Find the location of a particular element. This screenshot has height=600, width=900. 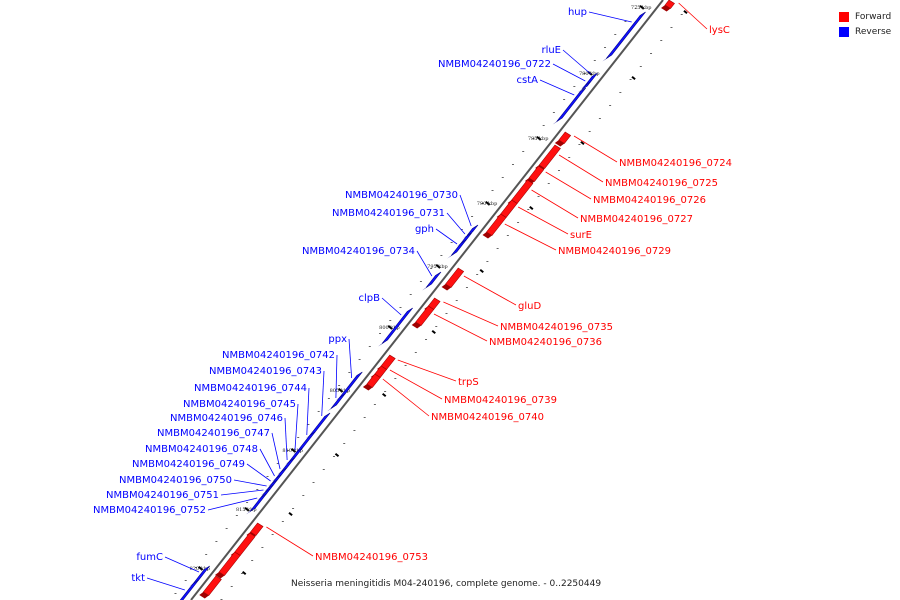

reverse-gene-label: NMBM04240196_0749 is located at coordinates (188, 464).